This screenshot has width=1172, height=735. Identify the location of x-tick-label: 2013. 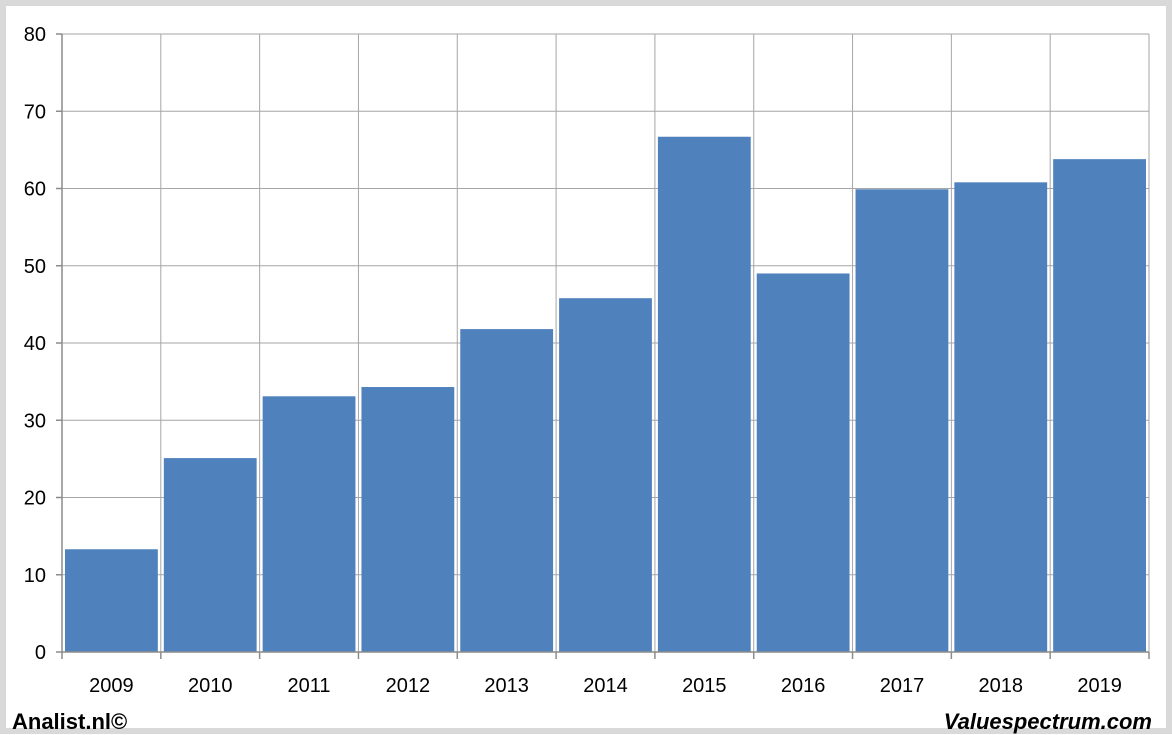
(506, 686).